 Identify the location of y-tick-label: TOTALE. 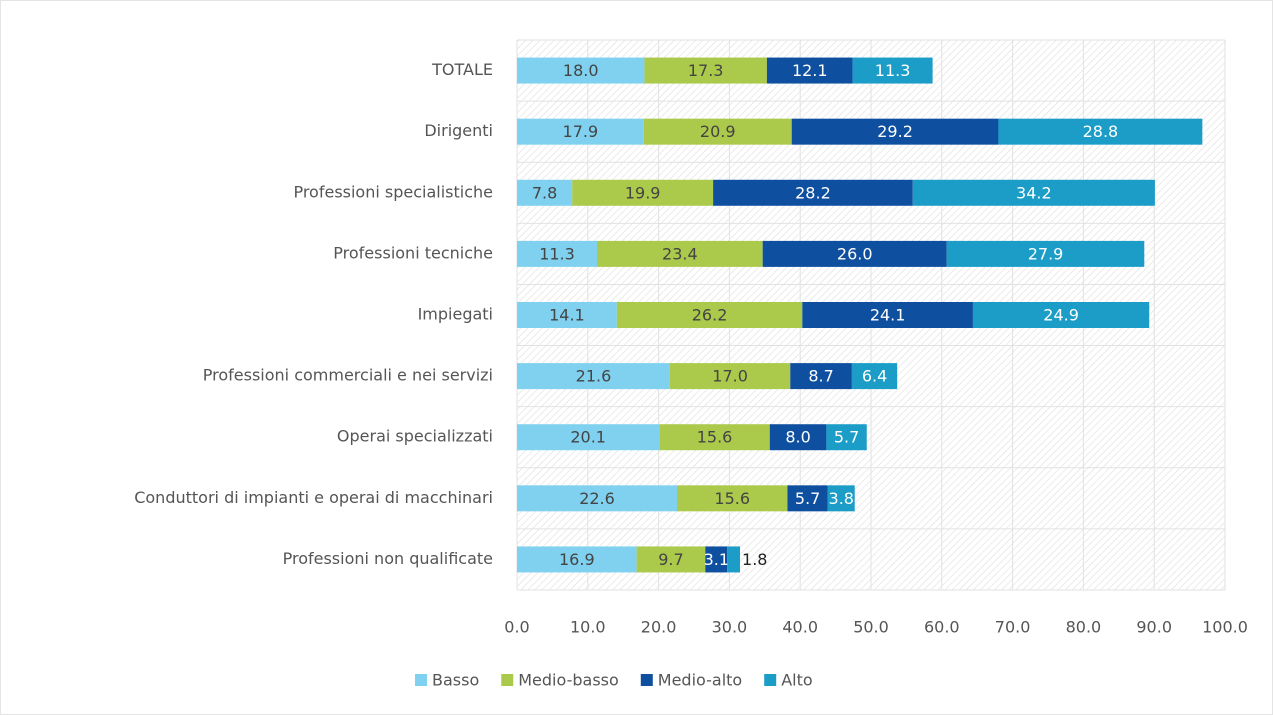
(462, 69).